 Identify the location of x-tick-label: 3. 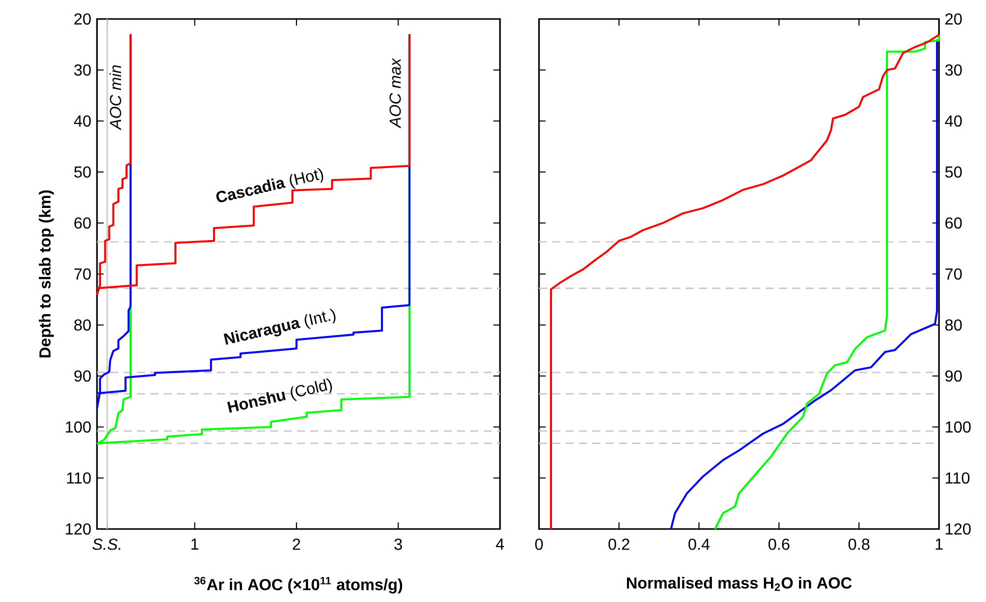
(398, 544).